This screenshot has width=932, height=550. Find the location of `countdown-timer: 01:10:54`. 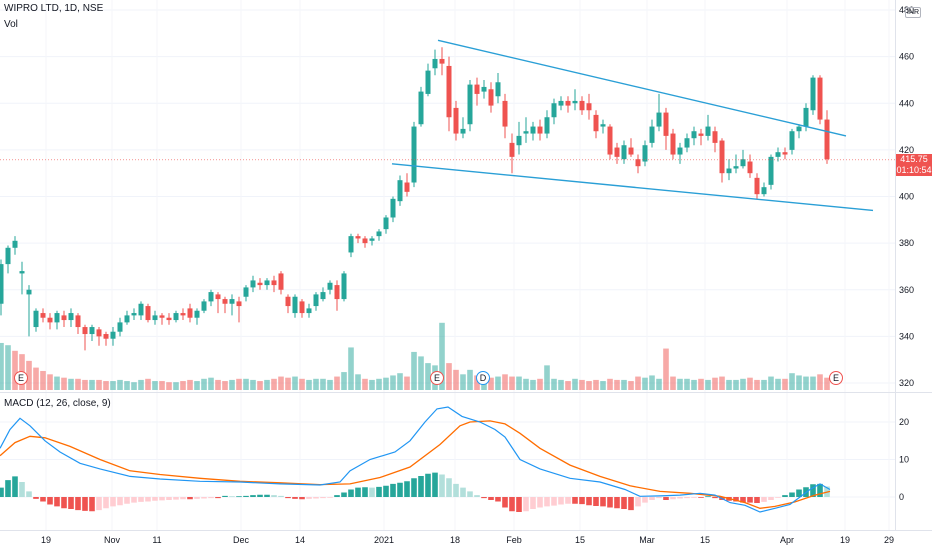

countdown-timer: 01:10:54 is located at coordinates (914, 170).